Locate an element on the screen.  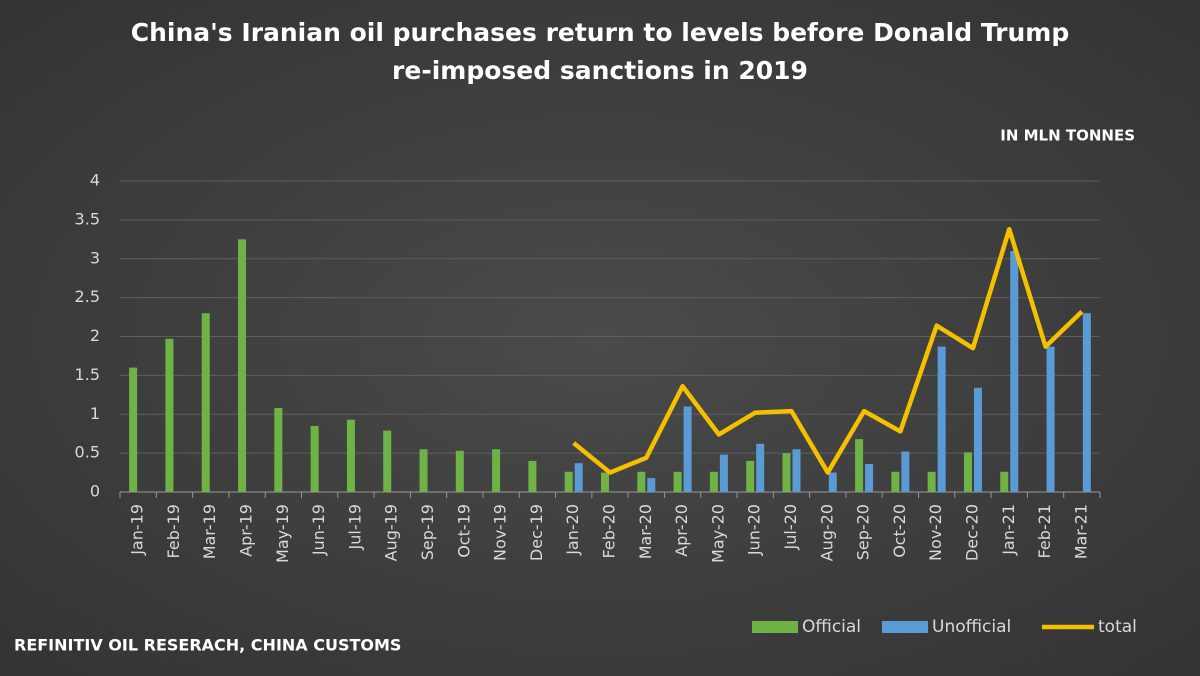
x-tick-label: Aug-20 is located at coordinates (826, 532).